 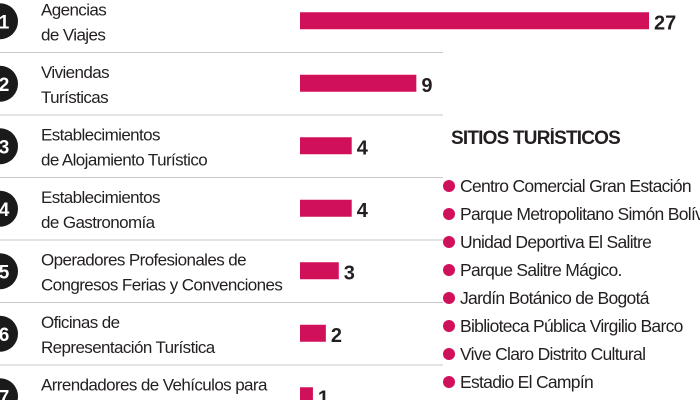 What do you see at coordinates (554, 297) in the screenshot?
I see `site-name: Jardín Botánico de Bogotá` at bounding box center [554, 297].